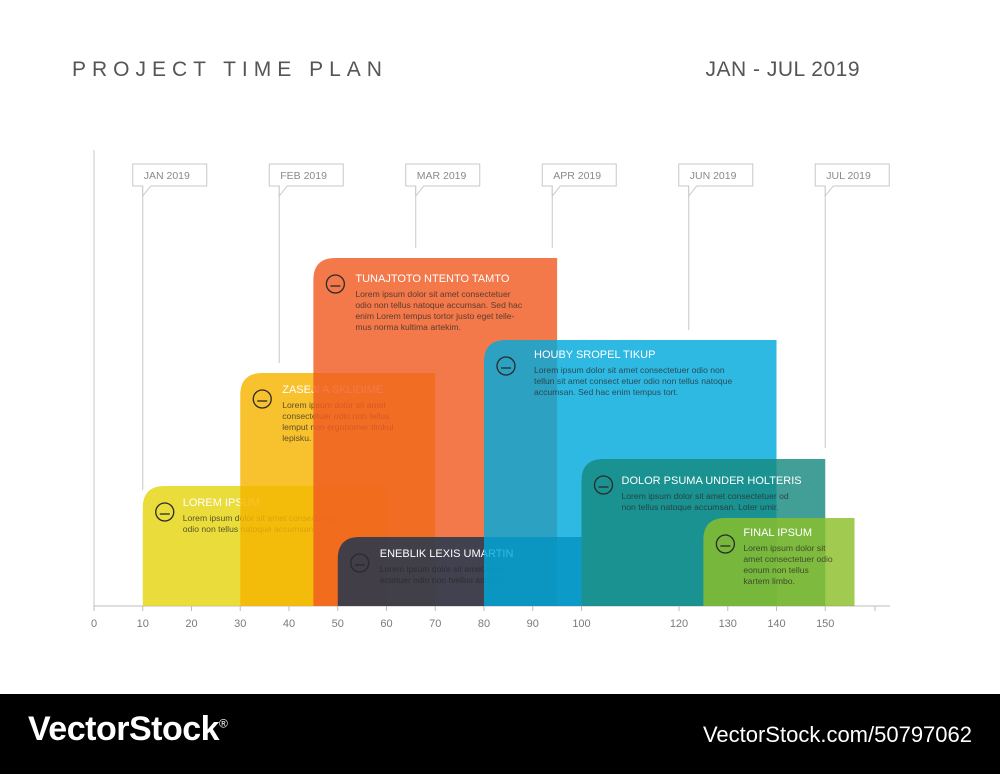 This screenshot has width=1000, height=774. What do you see at coordinates (782, 69) in the screenshot?
I see `date-range: JAN - JUL 2019` at bounding box center [782, 69].